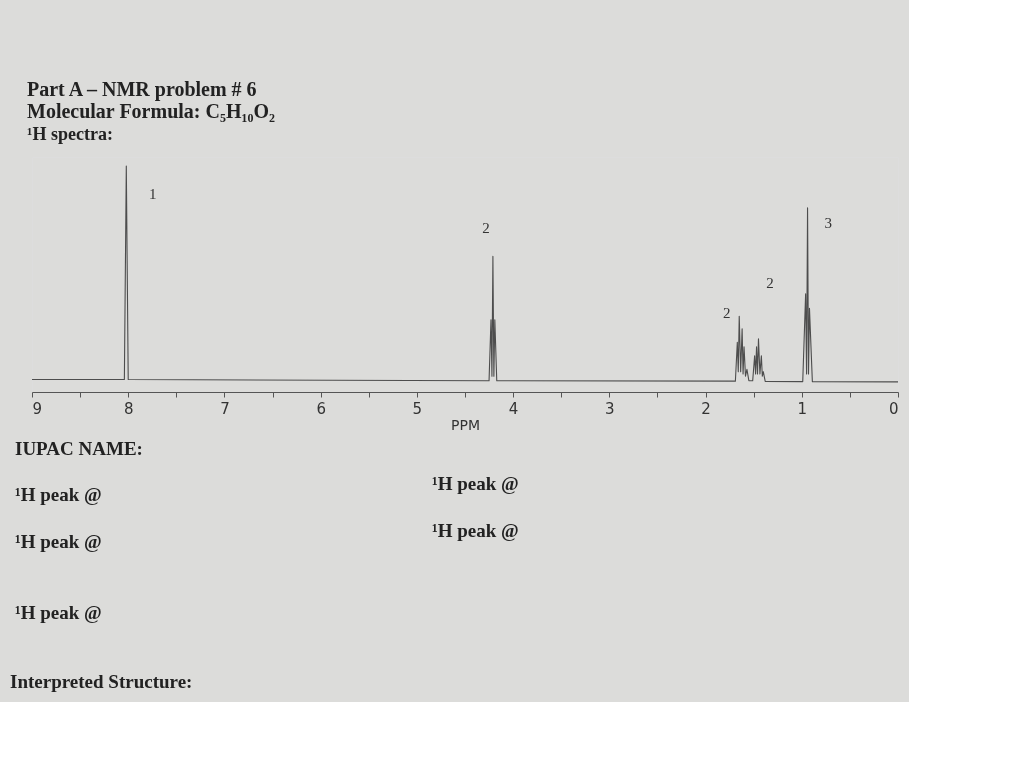 This screenshot has width=1012, height=759. Describe the element at coordinates (513, 408) in the screenshot. I see `x-tick-label: 4` at that location.